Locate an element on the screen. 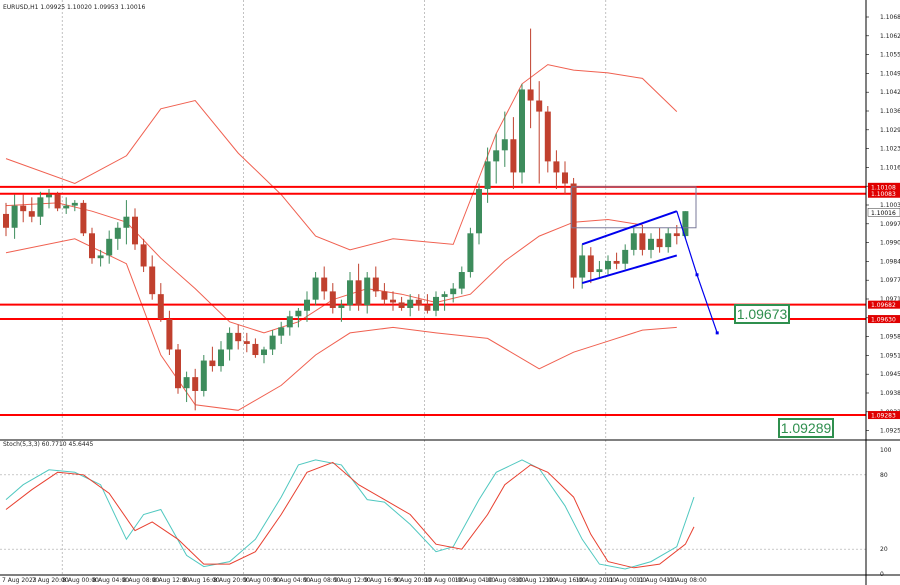 This screenshot has height=585, width=900. range-box is located at coordinates (634, 207).